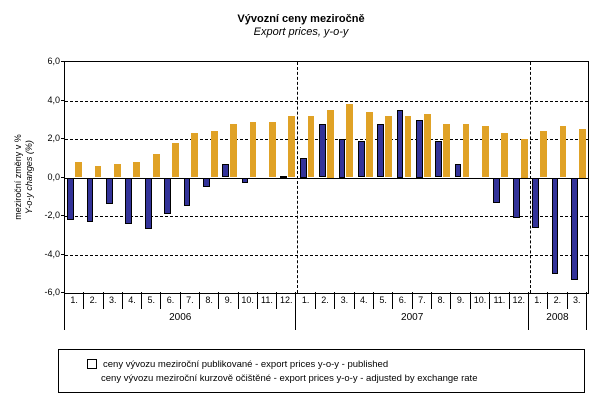 Image resolution: width=602 pixels, height=400 pixels. What do you see at coordinates (500, 300) in the screenshot?
I see `month-label-2007-11: 11.` at bounding box center [500, 300].